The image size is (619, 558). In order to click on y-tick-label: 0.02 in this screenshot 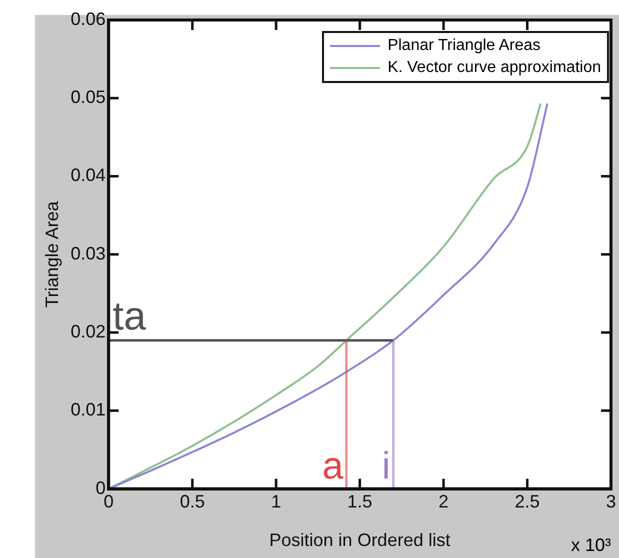, I will do `click(88, 332)`.